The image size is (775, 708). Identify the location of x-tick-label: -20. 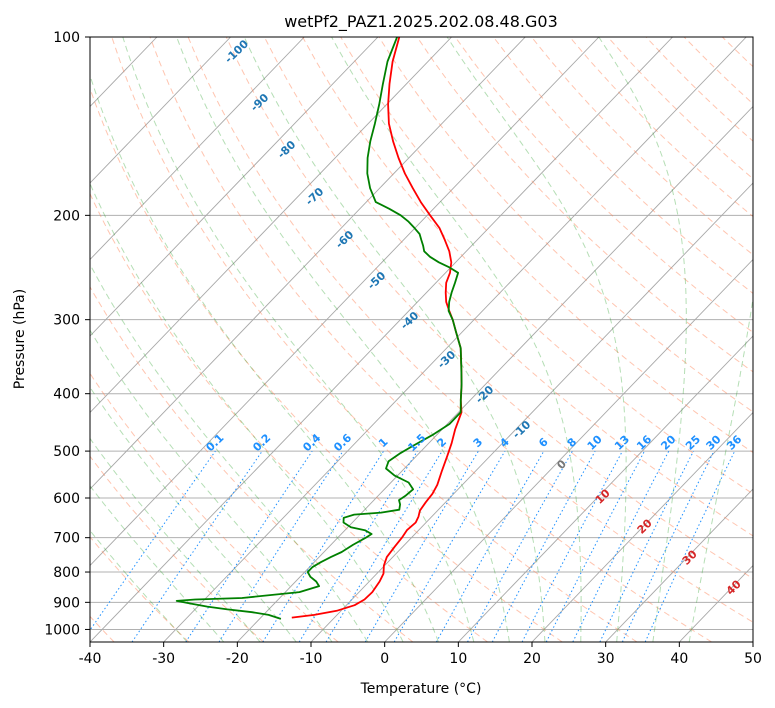
(237, 659).